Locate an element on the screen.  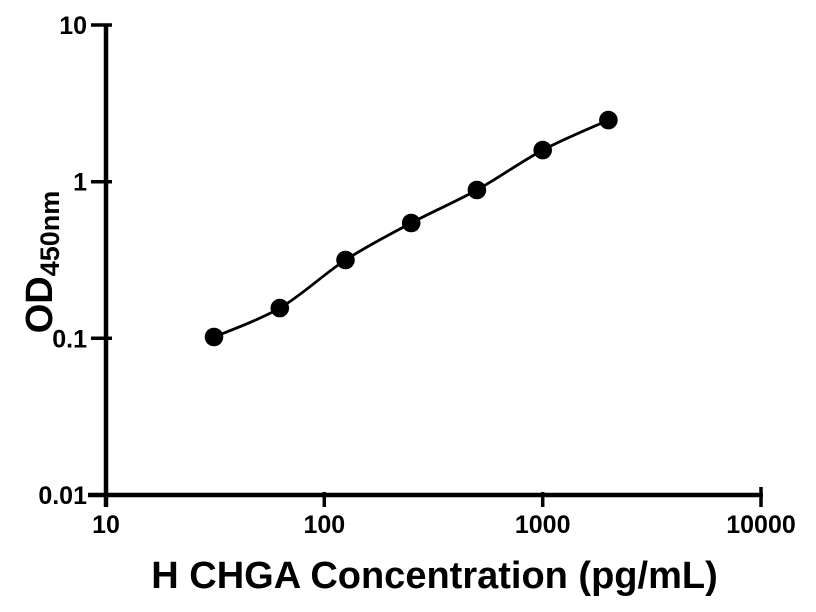
x-axis-title-text: H CHGA Concentration (pg/mL) is located at coordinates (434, 576).